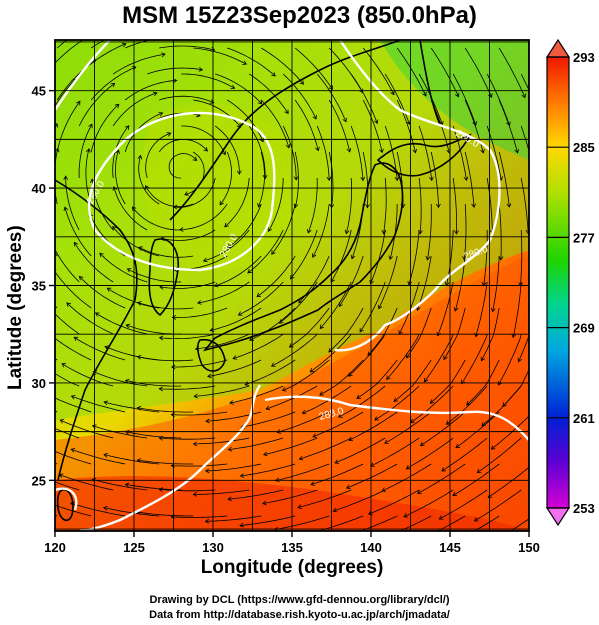  Describe the element at coordinates (450, 547) in the screenshot. I see `x-tick-label: 145` at that location.